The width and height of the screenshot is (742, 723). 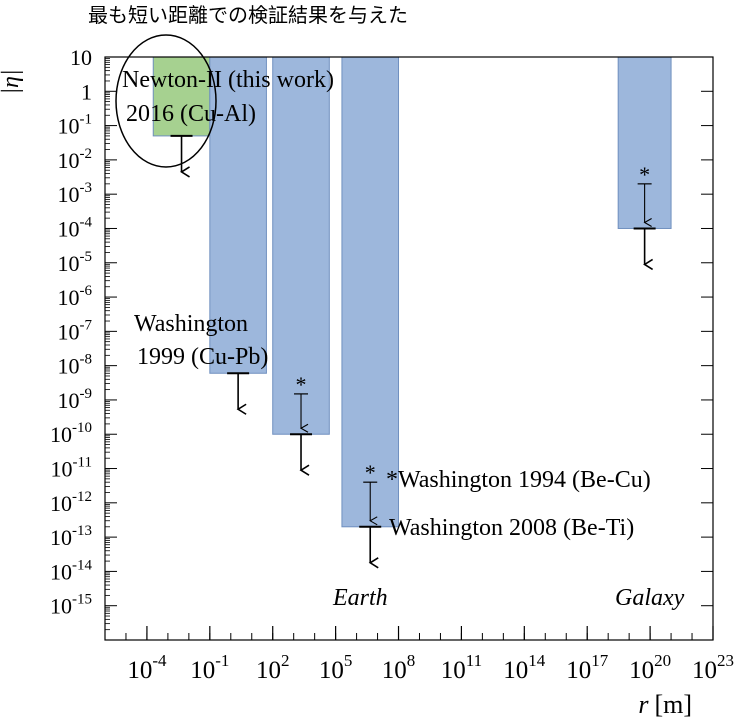 I want to click on x-axis-variable: r, so click(x=643, y=704).